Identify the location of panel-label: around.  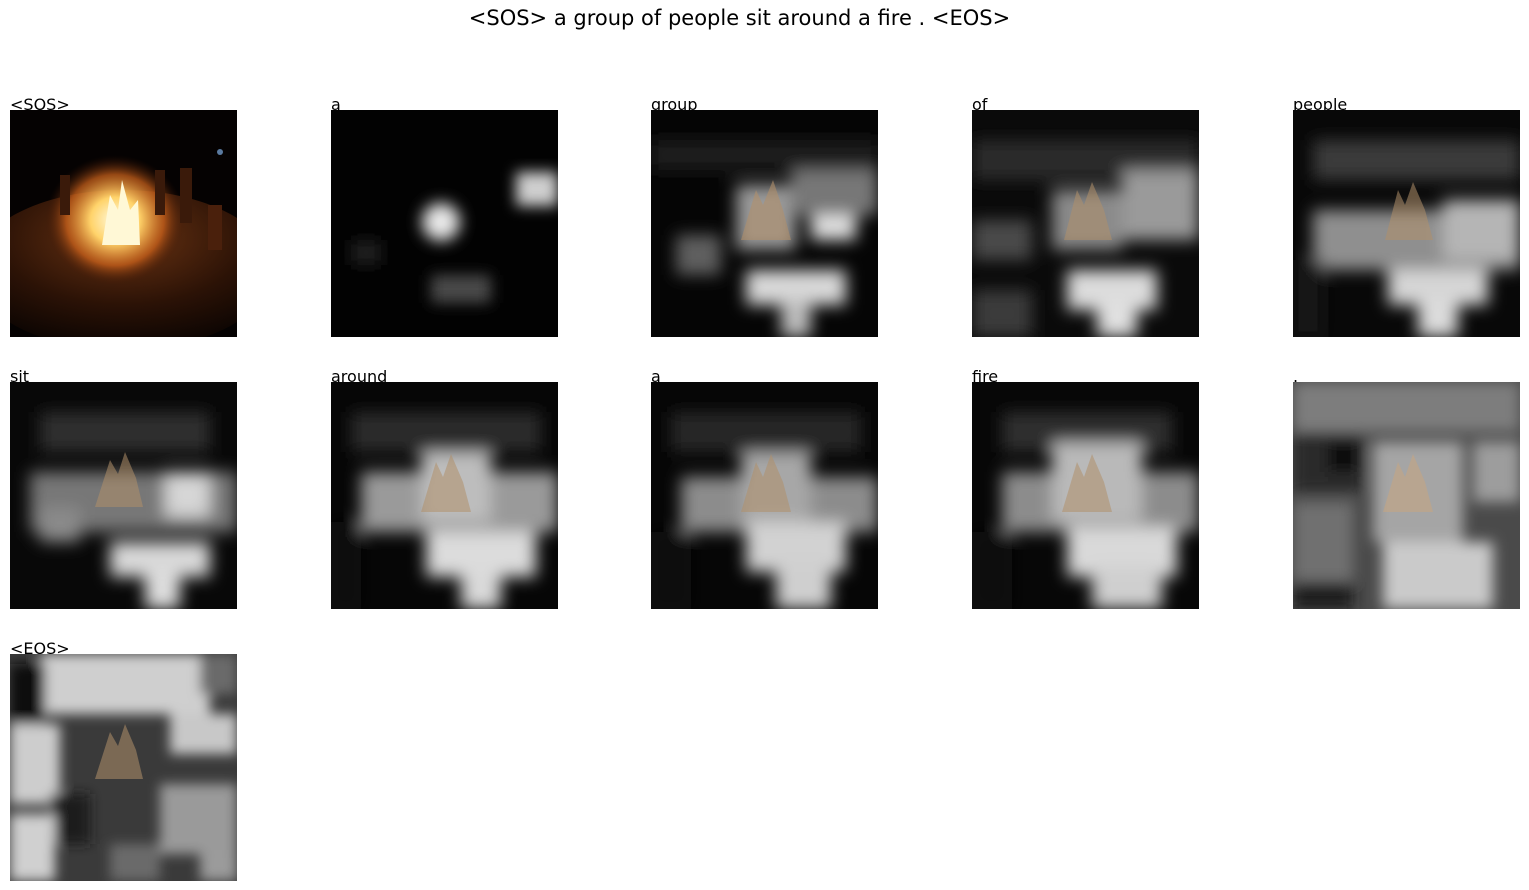
(362, 378).